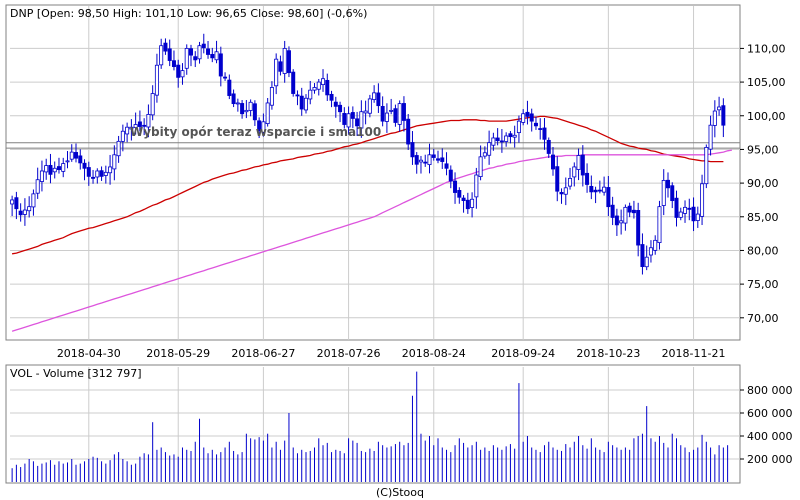 Image resolution: width=800 pixels, height=500 pixels. Describe the element at coordinates (763, 149) in the screenshot. I see `price-y-tick-label: 95,00` at that location.